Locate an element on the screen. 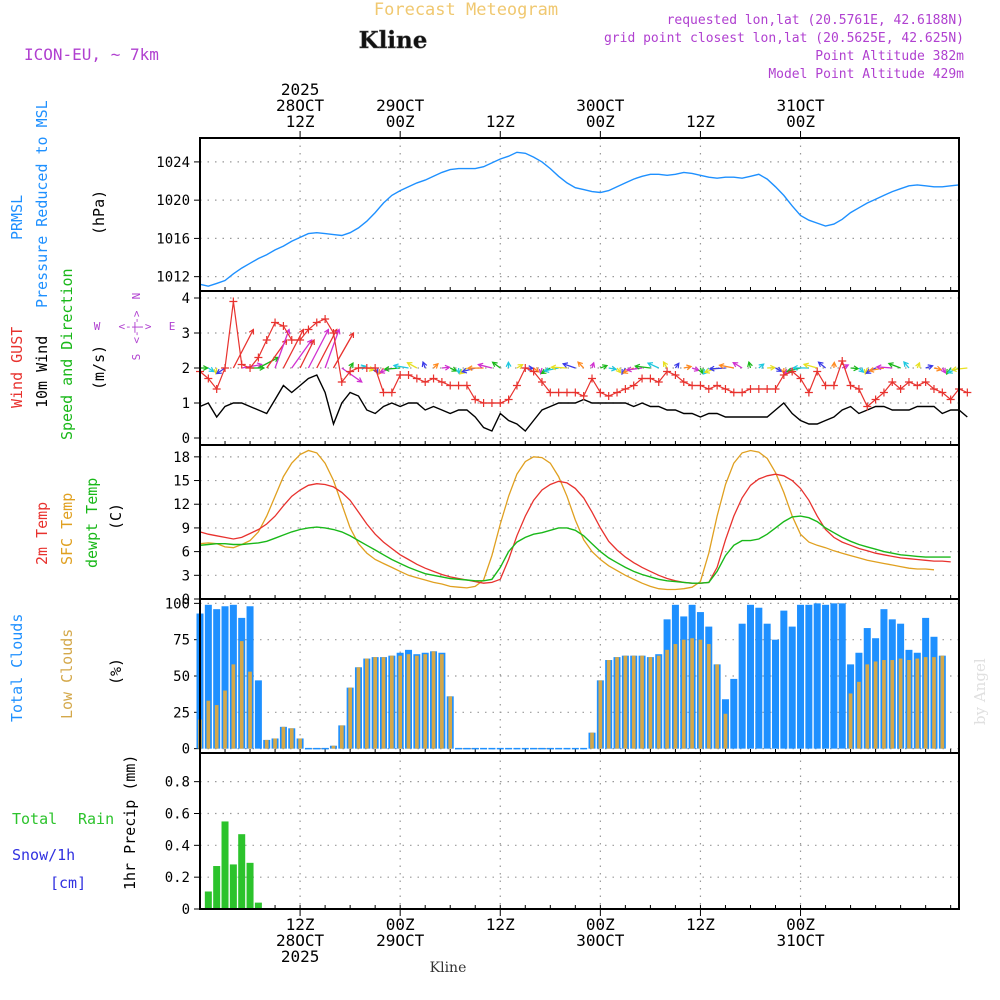 Image resolution: width=1000 pixels, height=1000 pixels. top-time-label: 2025 is located at coordinates (300, 89).